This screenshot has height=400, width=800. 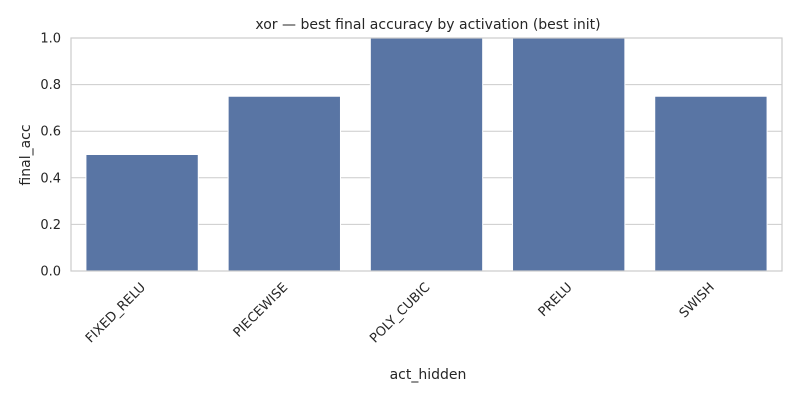 What do you see at coordinates (50, 39) in the screenshot?
I see `y-tick-label: 1.0` at bounding box center [50, 39].